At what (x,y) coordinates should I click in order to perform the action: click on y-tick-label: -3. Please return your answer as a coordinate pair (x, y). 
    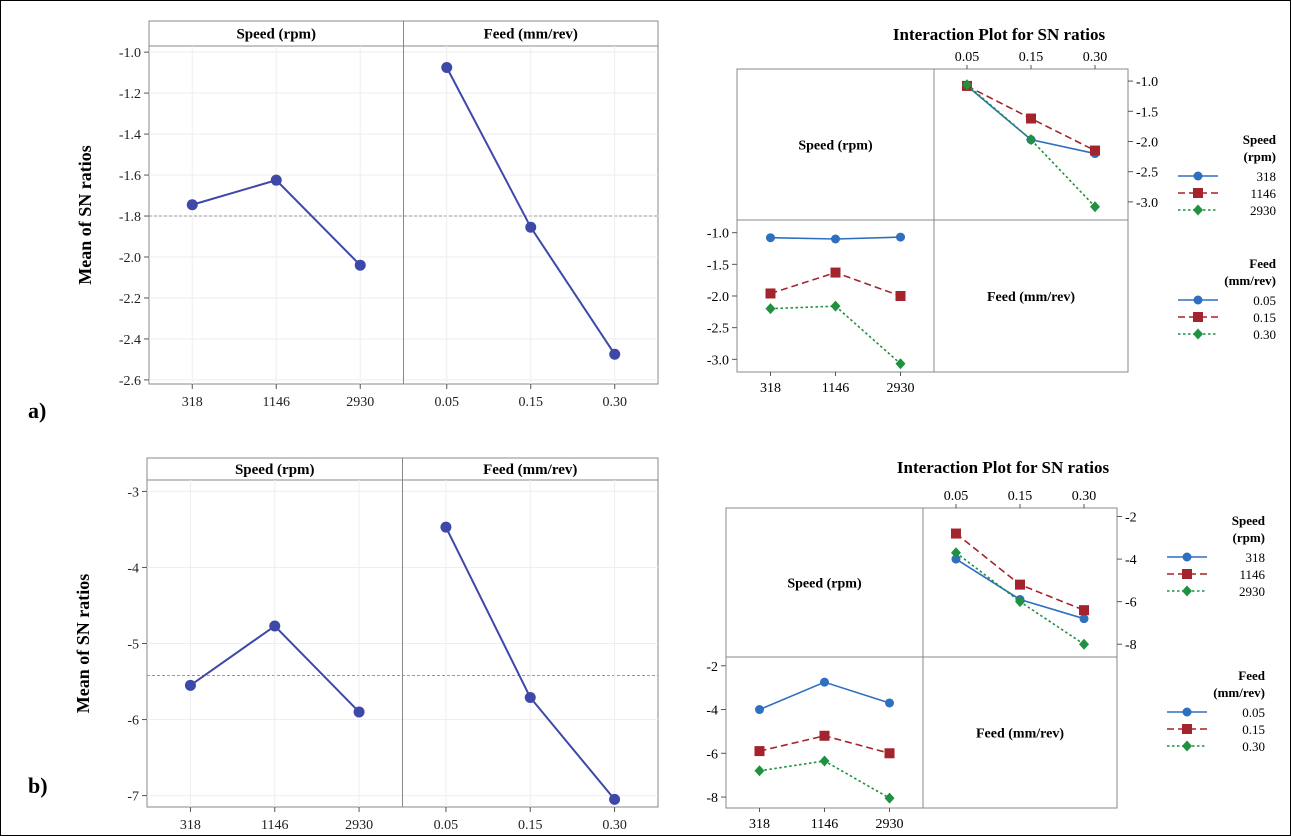
    Looking at the image, I should click on (133, 492).